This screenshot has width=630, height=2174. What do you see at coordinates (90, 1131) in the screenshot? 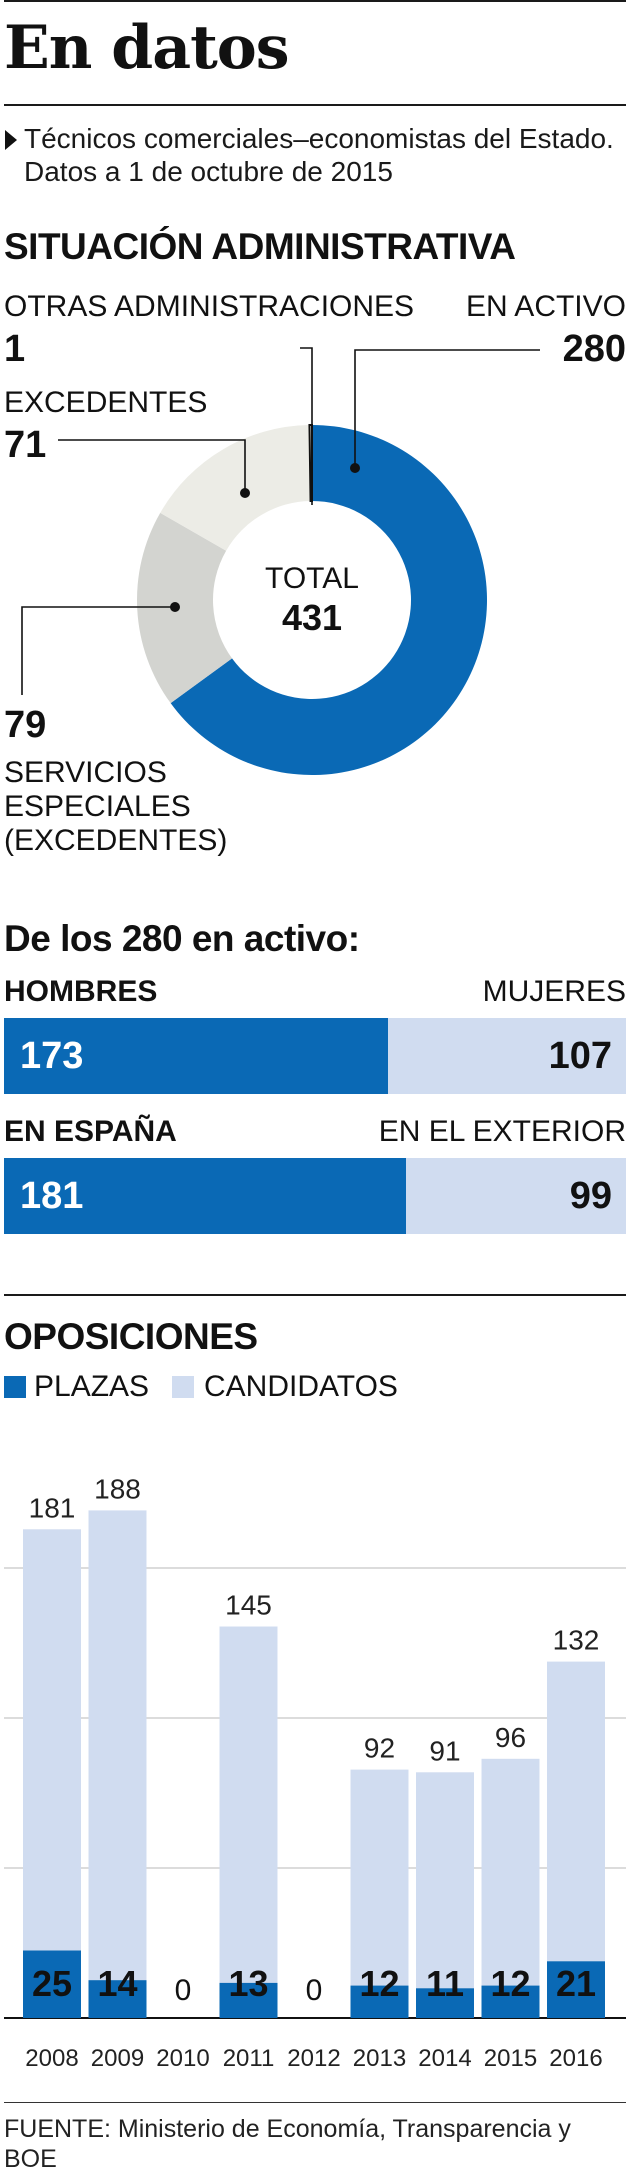
I see `espana-label: EN ESPAÑA` at bounding box center [90, 1131].